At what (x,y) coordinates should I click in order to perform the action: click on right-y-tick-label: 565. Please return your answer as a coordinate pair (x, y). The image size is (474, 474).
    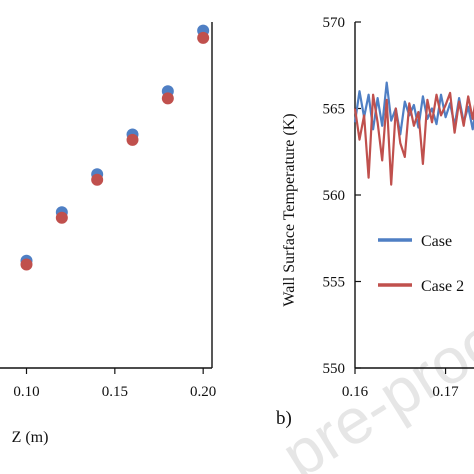
    Looking at the image, I should click on (334, 110).